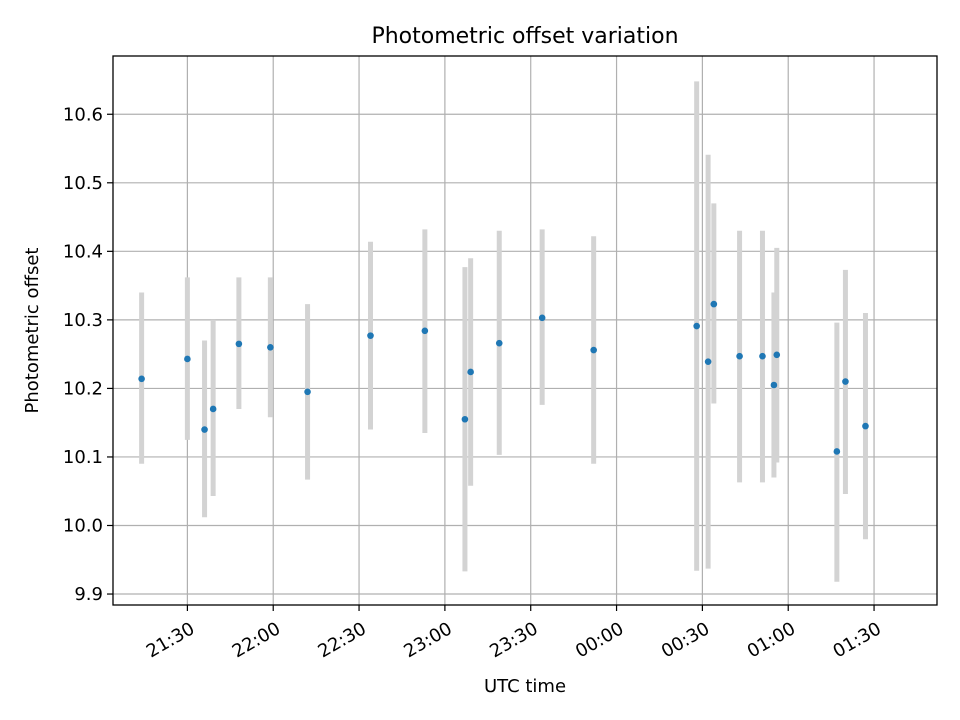  I want to click on chart-title: Photometric offset variation, so click(524, 36).